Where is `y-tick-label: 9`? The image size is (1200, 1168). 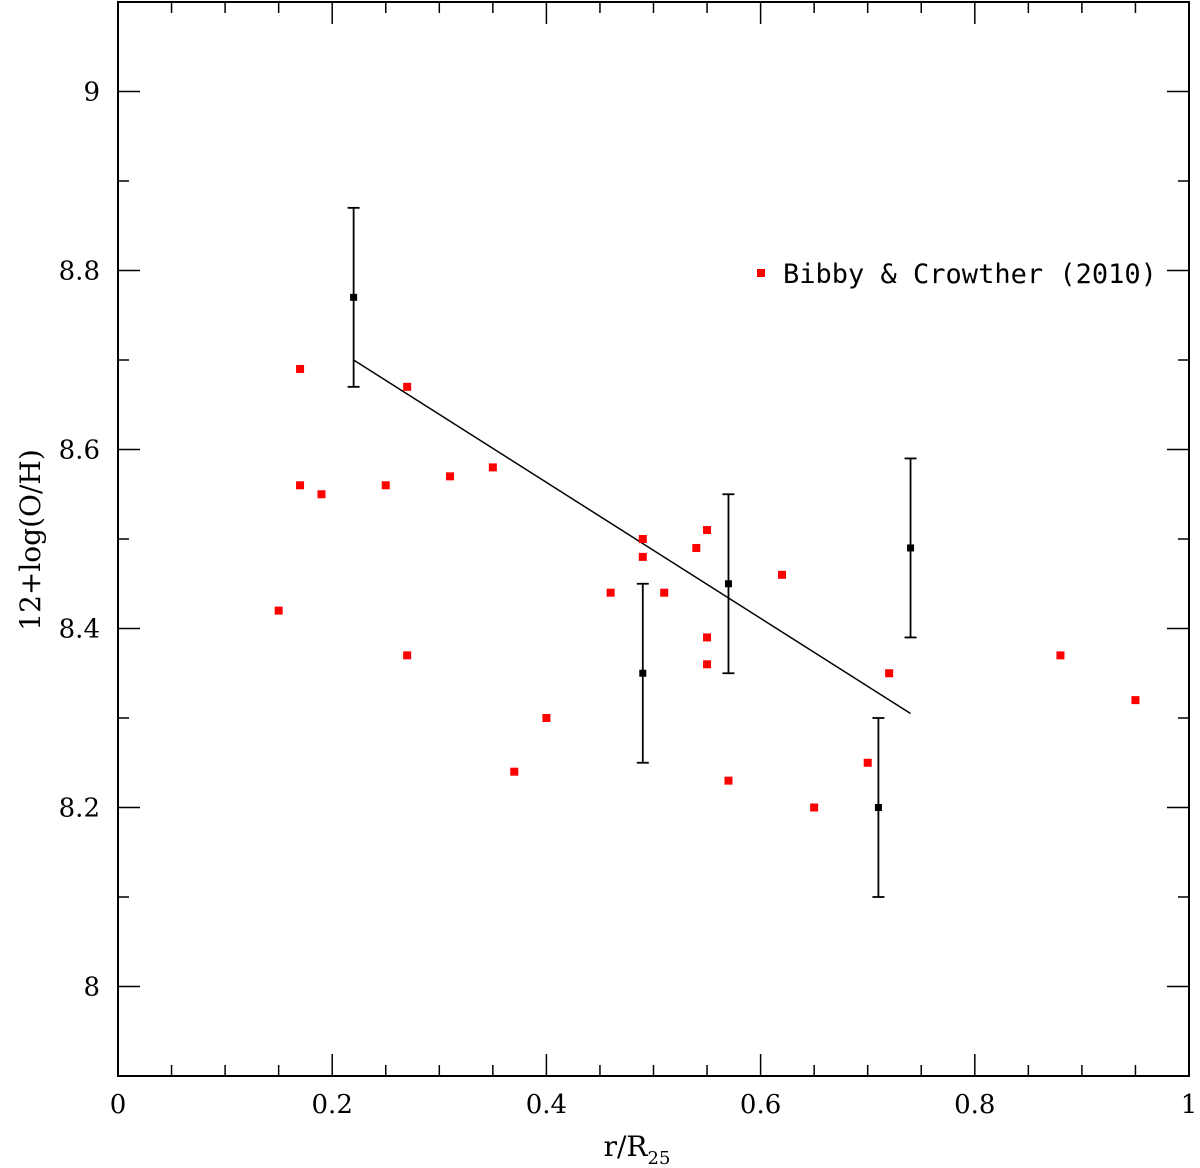
y-tick-label: 9 is located at coordinates (91, 93).